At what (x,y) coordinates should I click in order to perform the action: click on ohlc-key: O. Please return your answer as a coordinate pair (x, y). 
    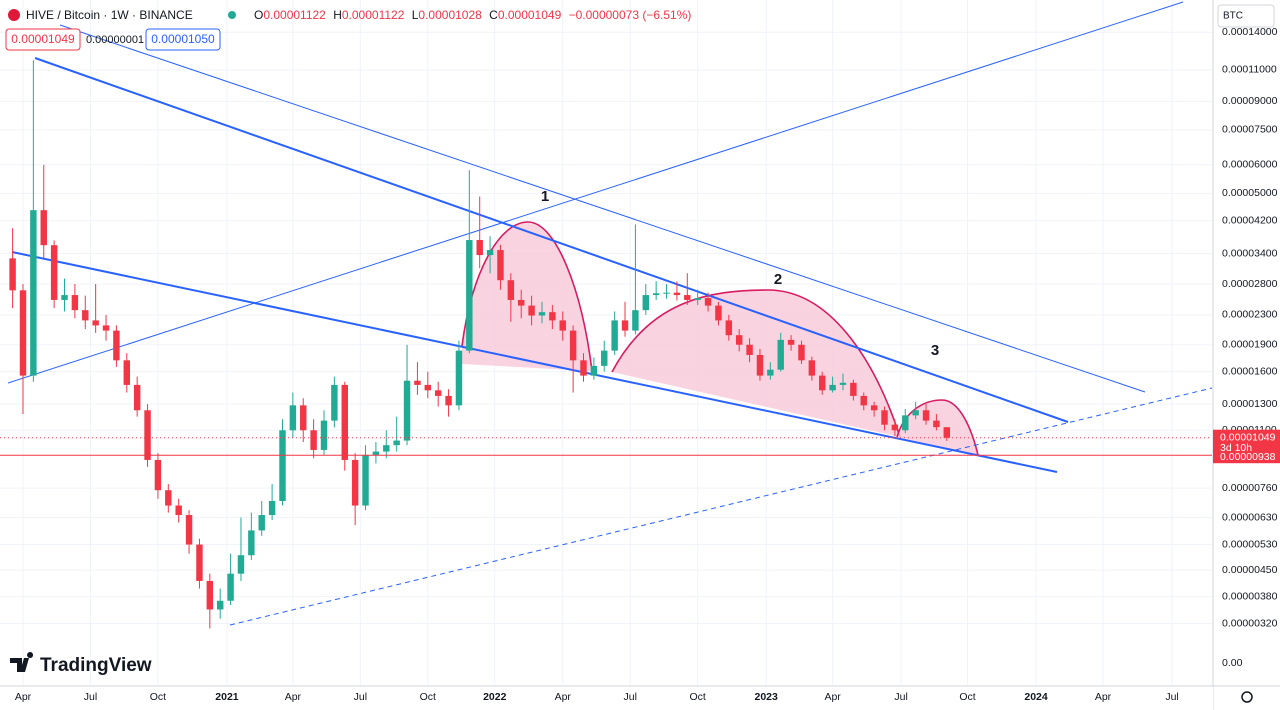
    Looking at the image, I should click on (258, 15).